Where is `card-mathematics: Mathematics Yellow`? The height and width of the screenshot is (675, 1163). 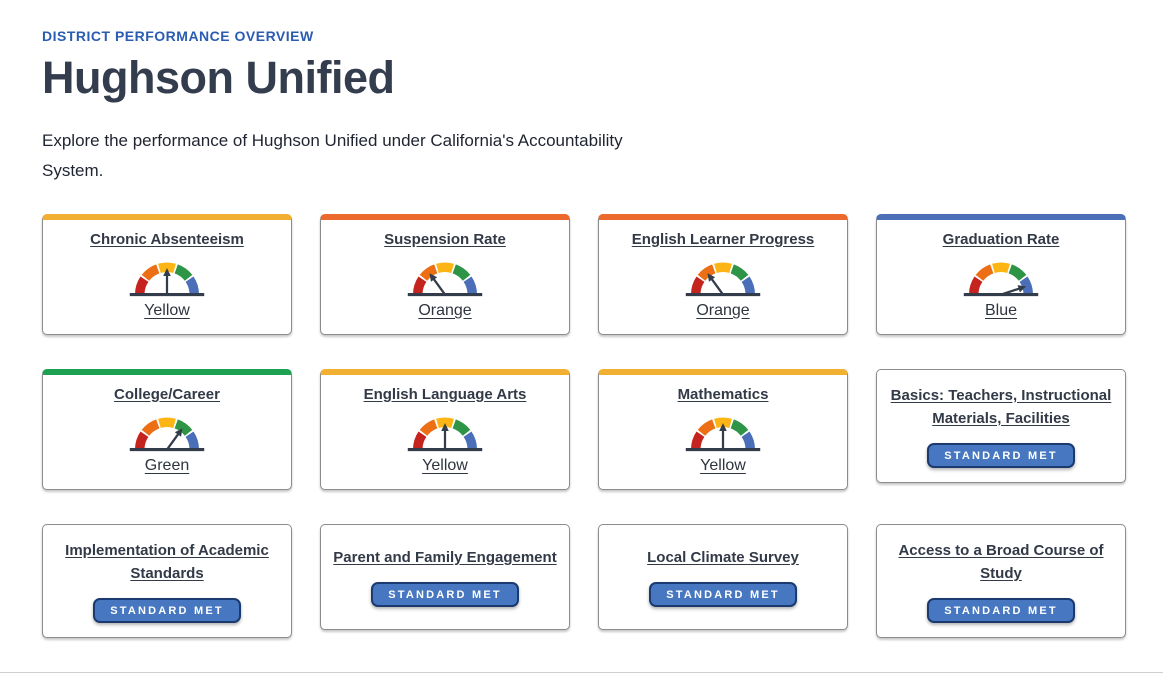
card-mathematics: Mathematics Yellow is located at coordinates (723, 429).